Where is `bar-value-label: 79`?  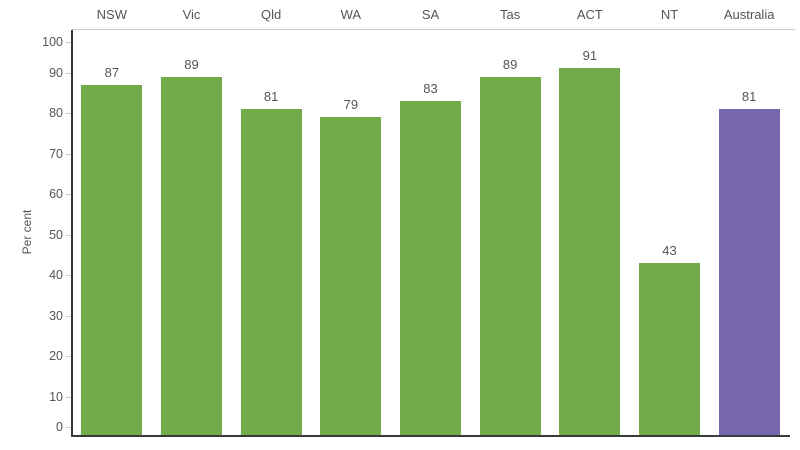
bar-value-label: 79 is located at coordinates (351, 105).